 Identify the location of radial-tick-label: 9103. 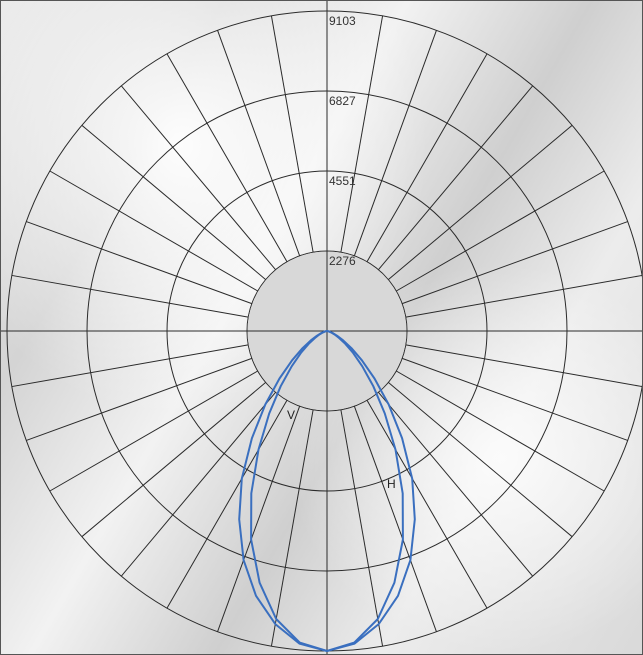
(342, 21).